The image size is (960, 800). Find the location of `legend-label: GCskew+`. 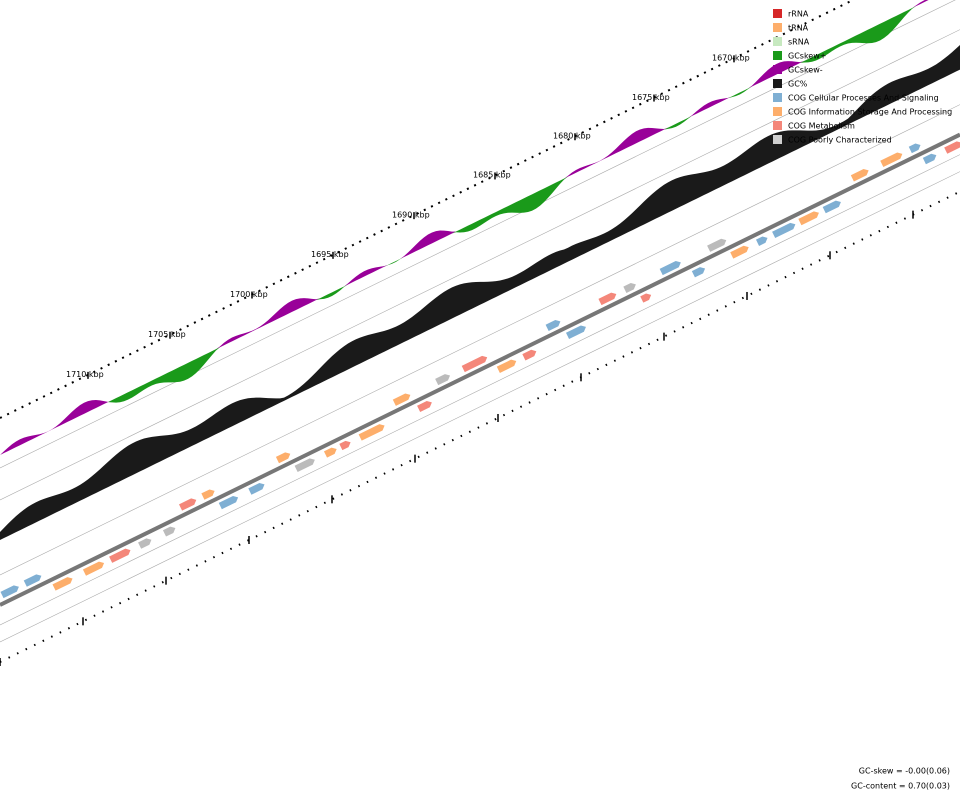

legend-label: GCskew+ is located at coordinates (807, 56).